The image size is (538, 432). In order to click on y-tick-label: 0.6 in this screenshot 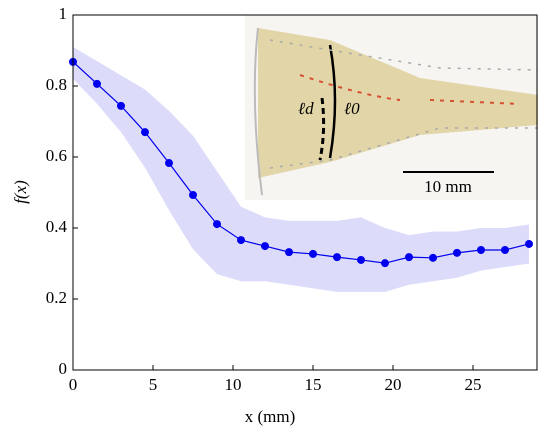, I will do `click(56, 155)`.